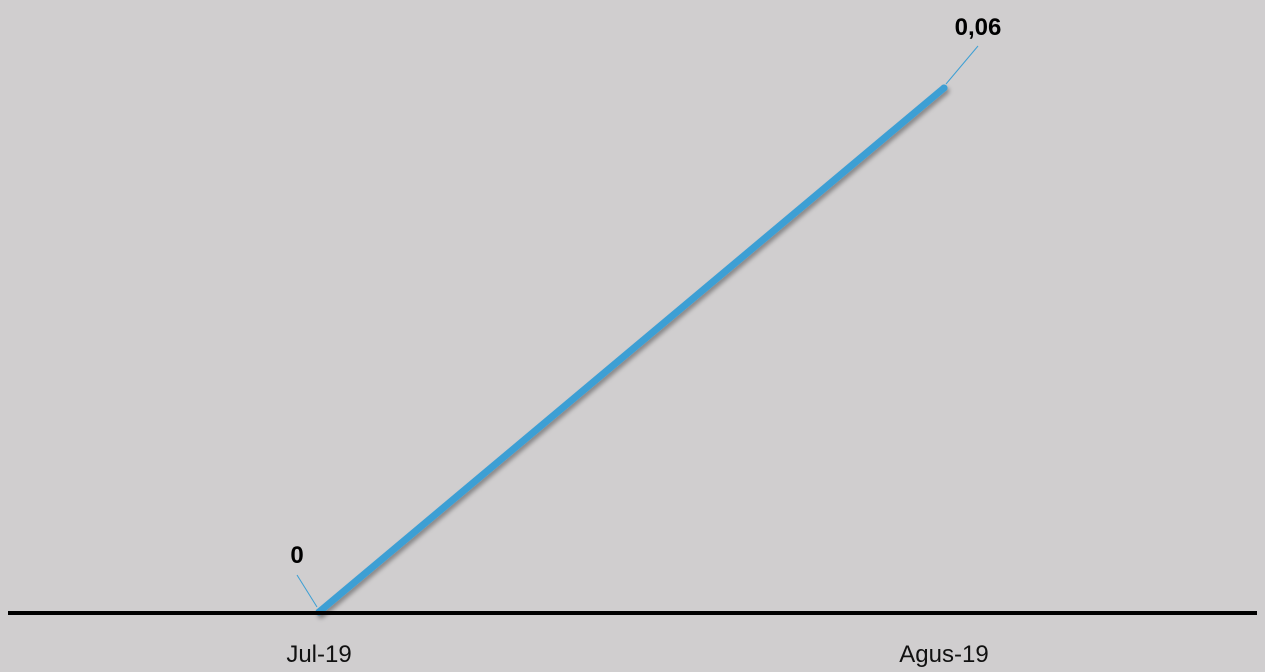  Describe the element at coordinates (943, 654) in the screenshot. I see `x-tick-label: Agus-19` at that location.